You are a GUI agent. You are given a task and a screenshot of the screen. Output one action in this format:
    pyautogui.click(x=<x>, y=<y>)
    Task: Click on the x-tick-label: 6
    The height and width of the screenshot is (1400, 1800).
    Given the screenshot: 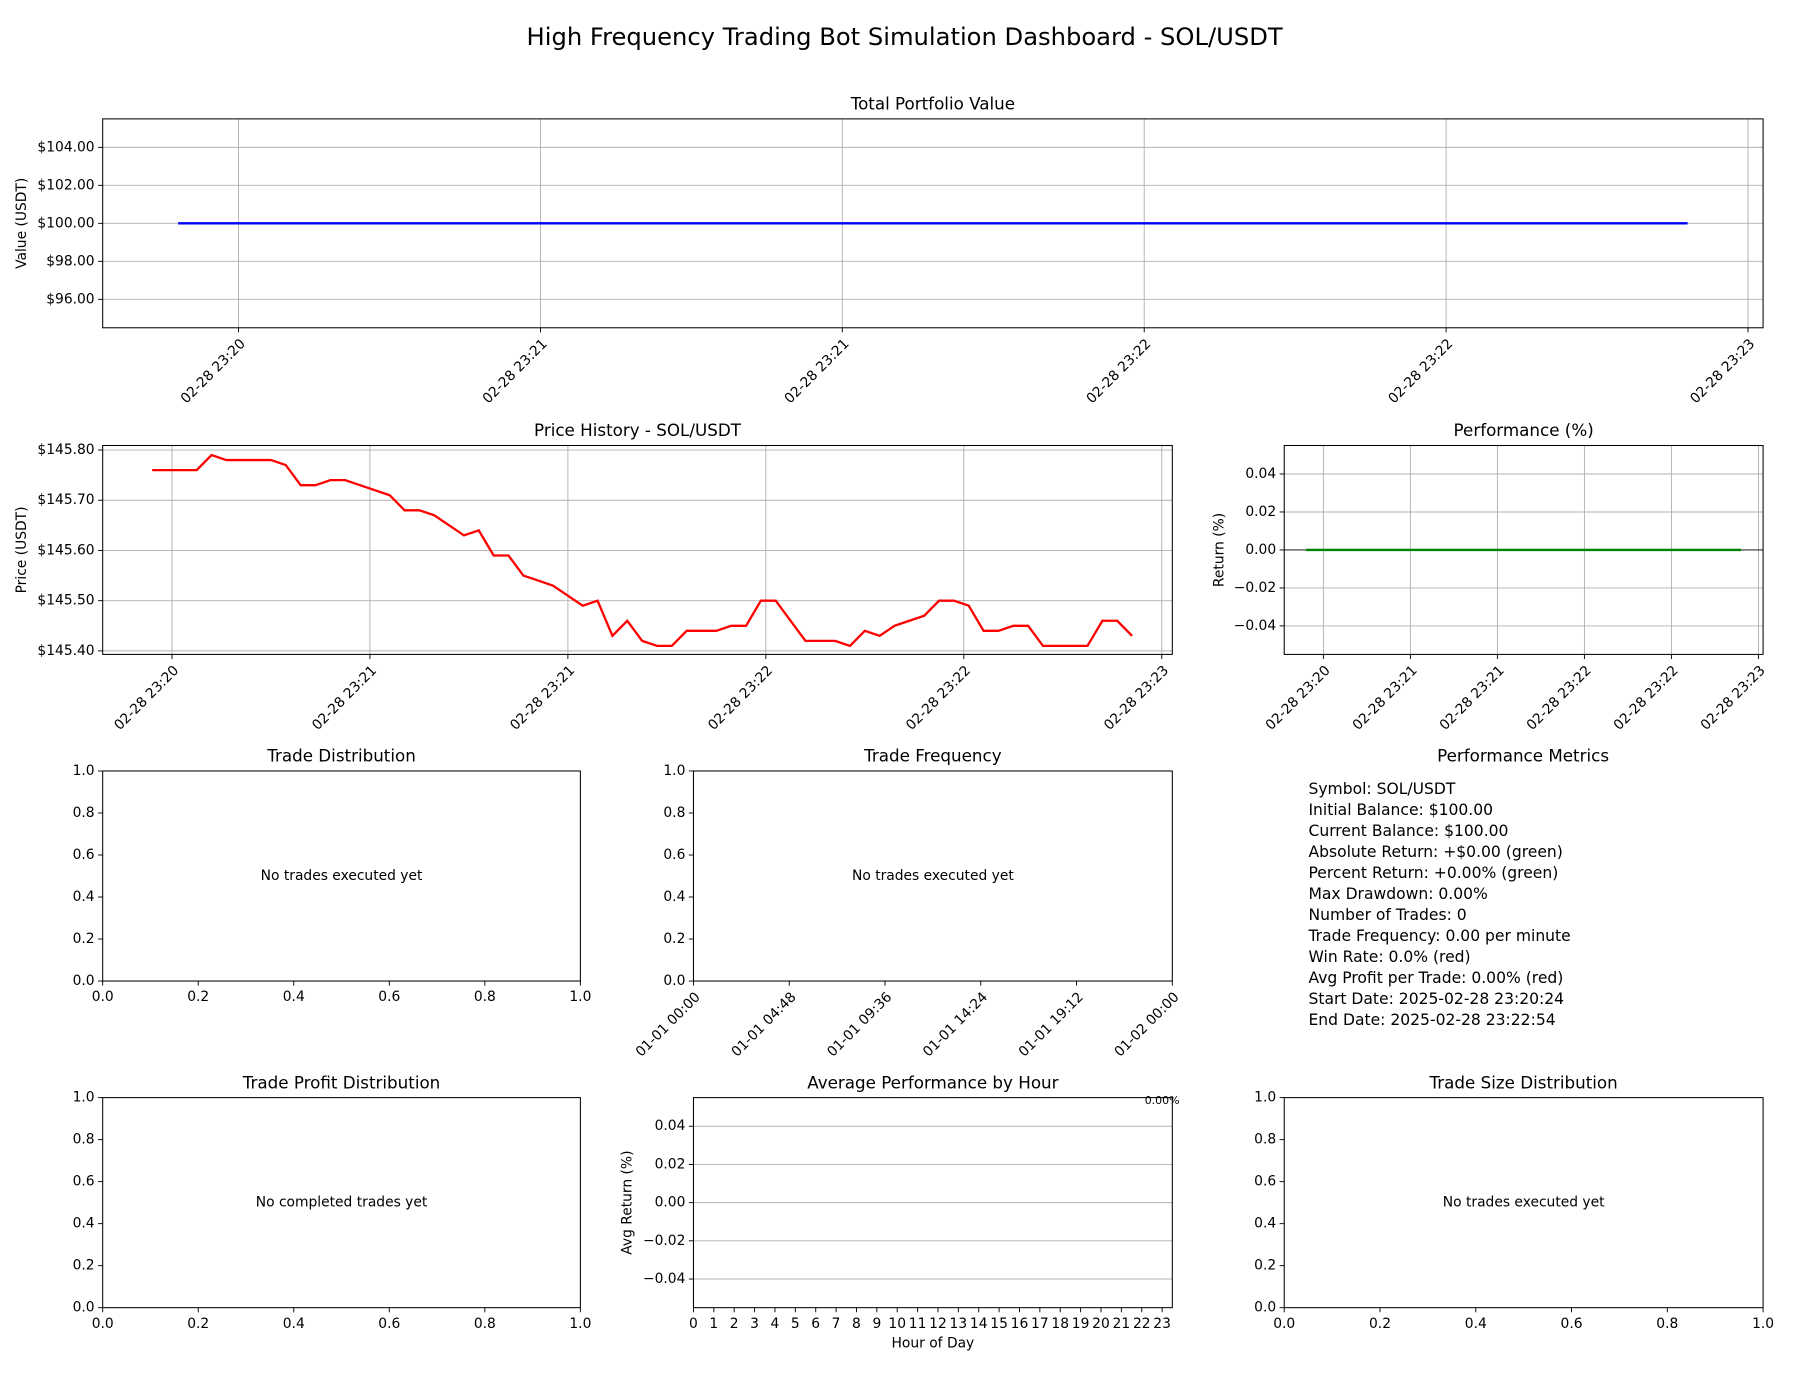 What is the action you would take?
    pyautogui.click(x=815, y=1324)
    